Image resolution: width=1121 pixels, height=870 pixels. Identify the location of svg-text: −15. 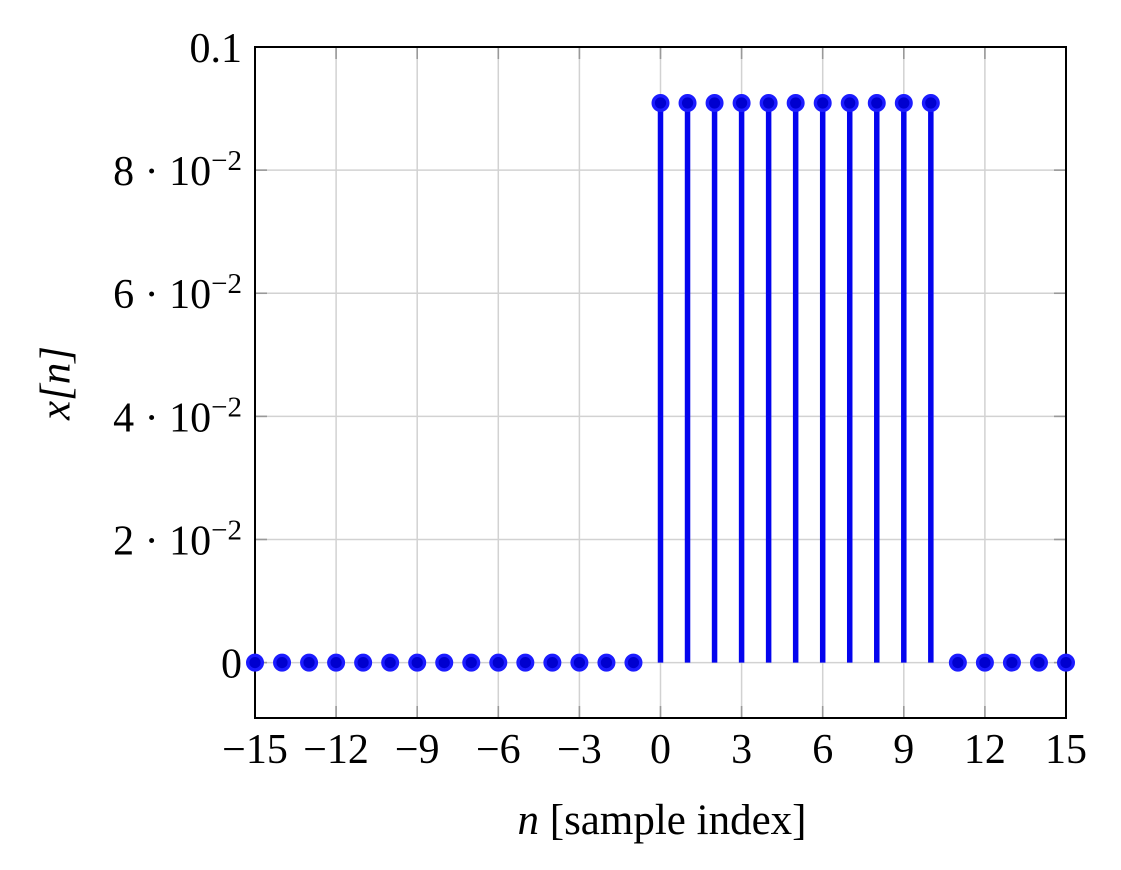
(255, 750).